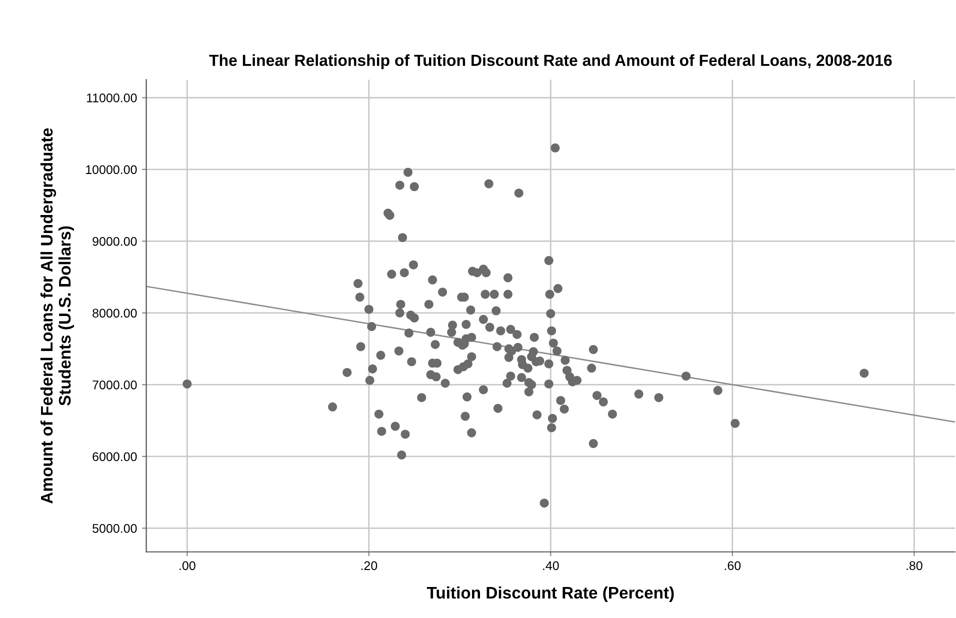 Image resolution: width=956 pixels, height=618 pixels. I want to click on x-tick-label: .40, so click(551, 565).